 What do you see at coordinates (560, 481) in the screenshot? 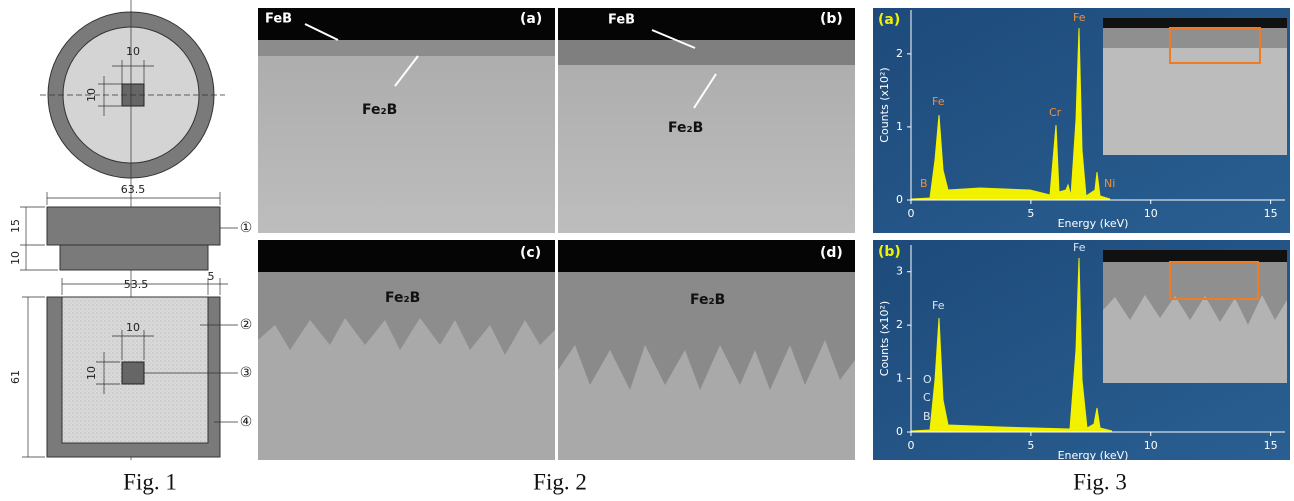
I see `caption: Fig. 2` at bounding box center [560, 481].